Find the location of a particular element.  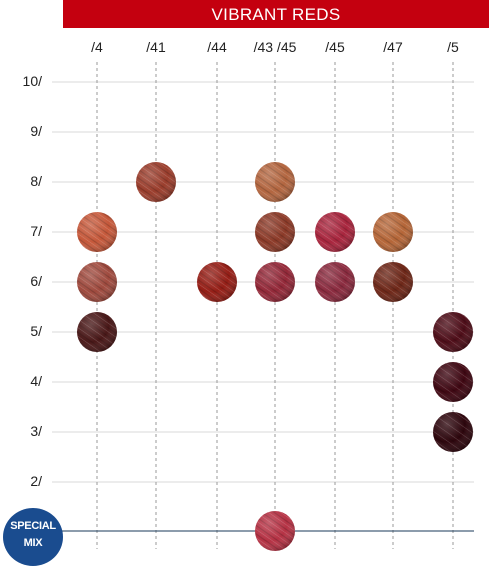

swatch-c4345-special is located at coordinates (275, 531).